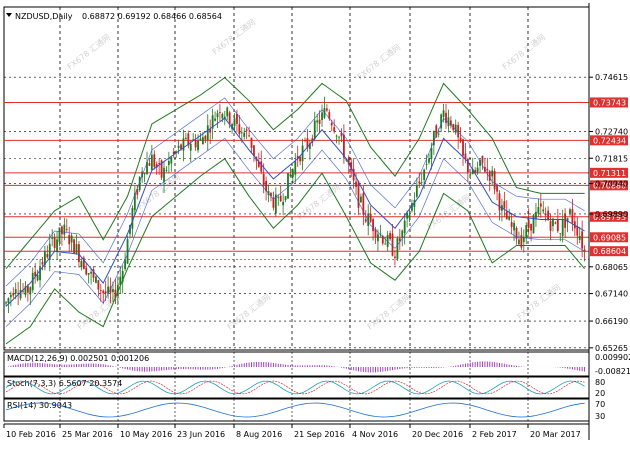 This screenshot has width=630, height=458. What do you see at coordinates (152, 16) in the screenshot?
I see `ohlc-values: 0.68872 0.69192 0.68466 0.68564` at bounding box center [152, 16].